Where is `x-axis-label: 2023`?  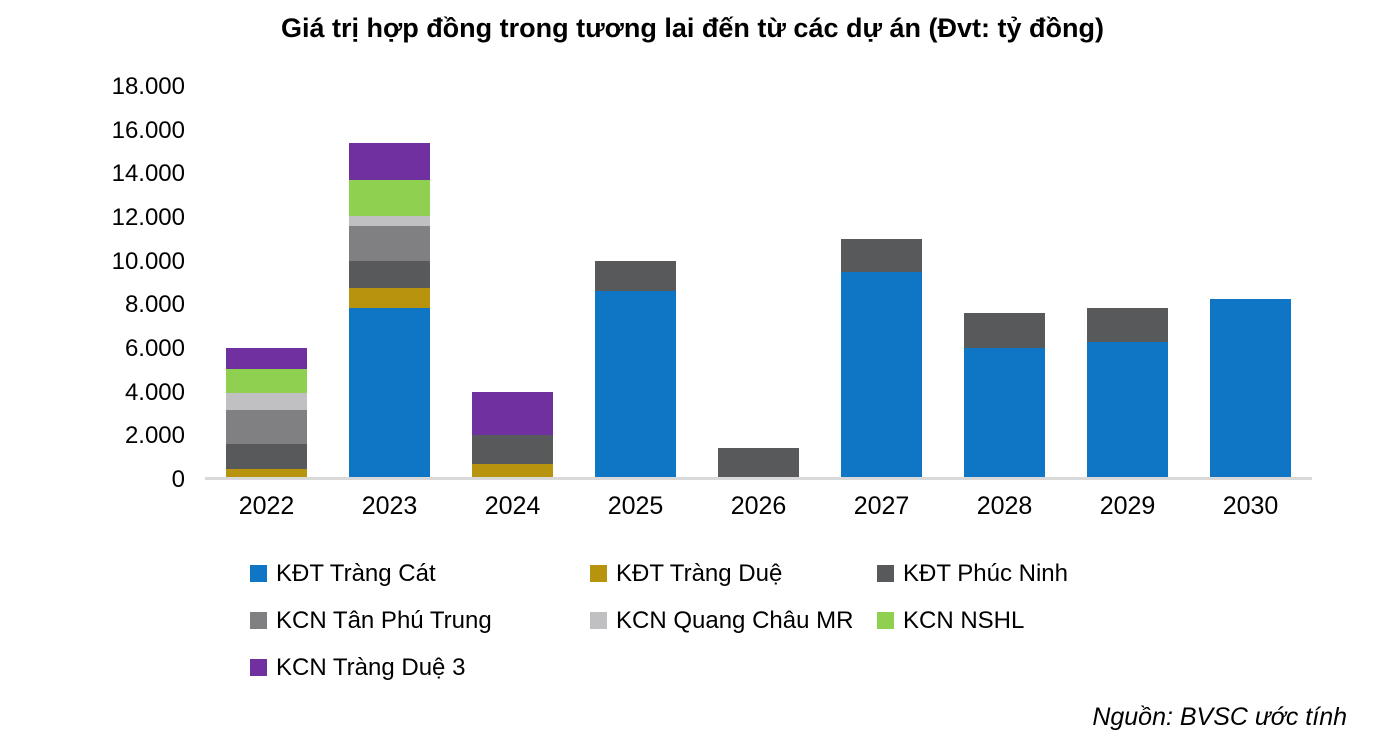
x-axis-label: 2023 is located at coordinates (389, 506).